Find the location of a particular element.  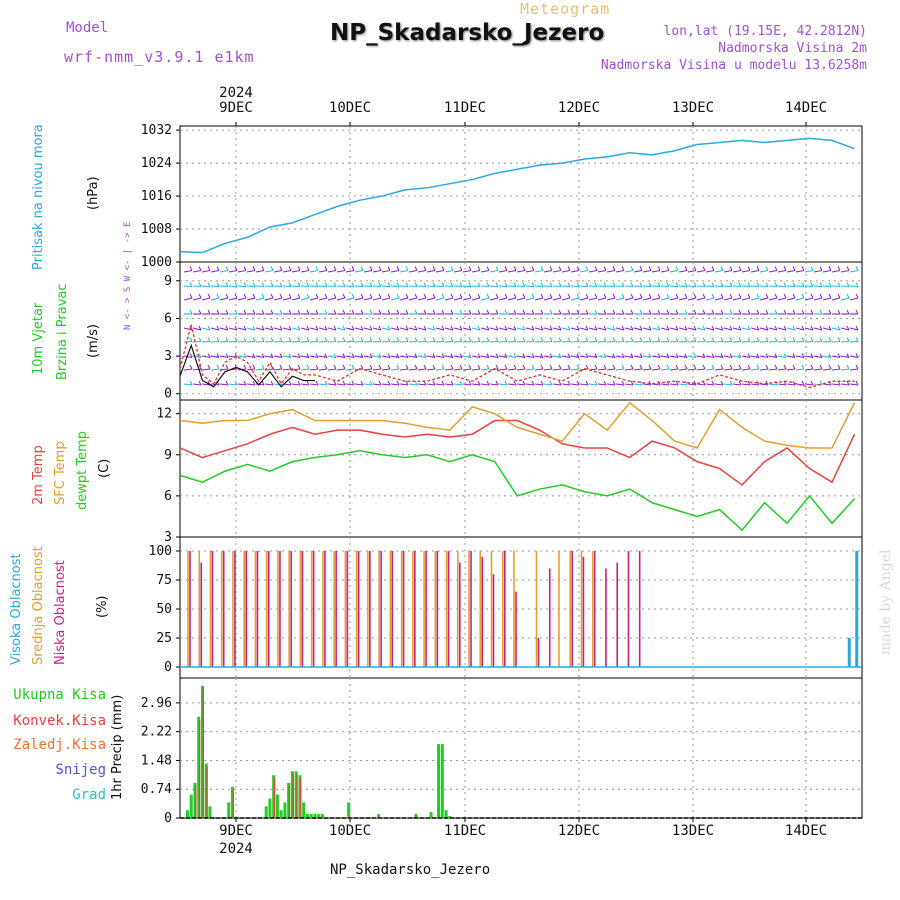

precip-conv-bar is located at coordinates (297, 796).